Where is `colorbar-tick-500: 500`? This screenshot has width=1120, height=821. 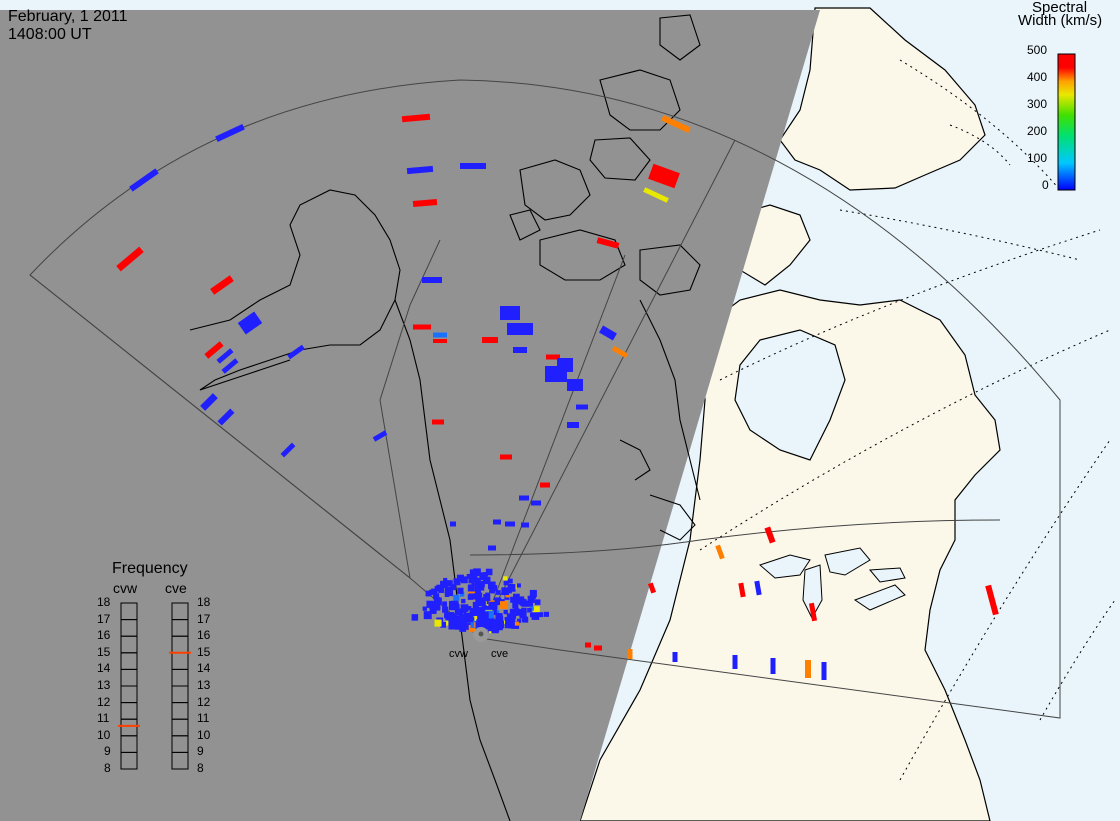 colorbar-tick-500: 500 is located at coordinates (1037, 50).